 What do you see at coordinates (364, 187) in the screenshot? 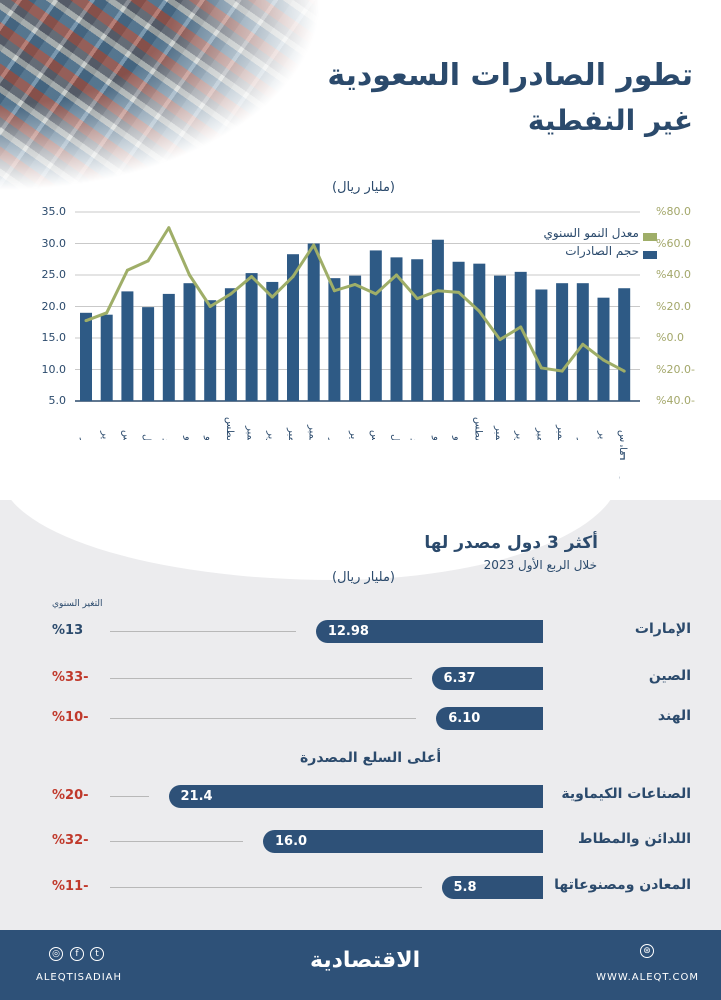
I see `chart-unit: (مليار ريال)` at bounding box center [364, 187].